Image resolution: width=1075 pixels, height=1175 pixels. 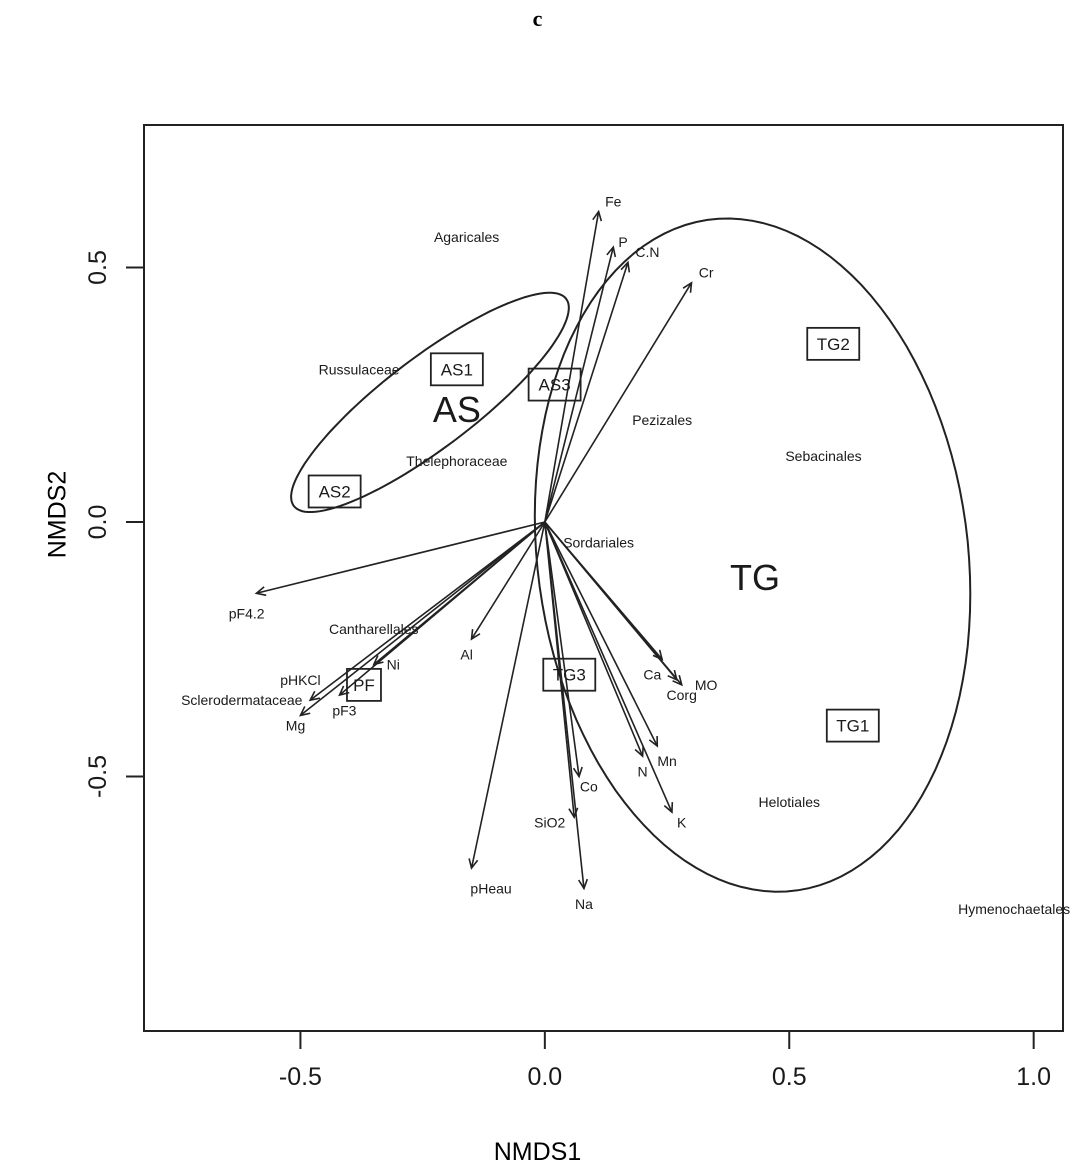 I want to click on site-label: TG1, so click(x=852, y=726).